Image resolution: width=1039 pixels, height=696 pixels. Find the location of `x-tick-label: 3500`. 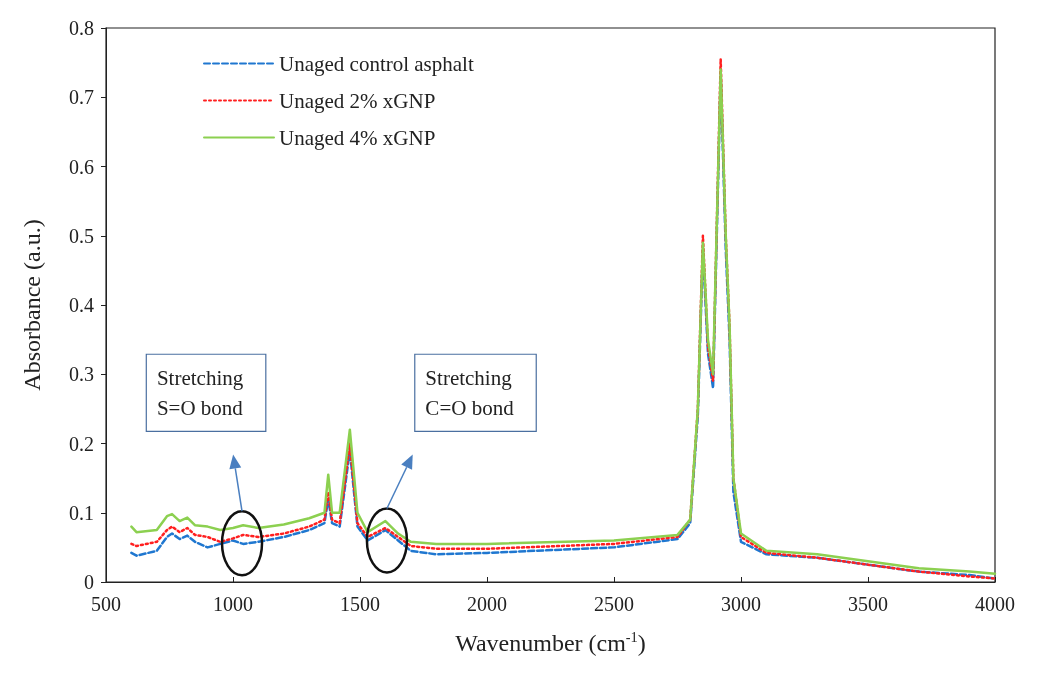

x-tick-label: 3500 is located at coordinates (868, 604).